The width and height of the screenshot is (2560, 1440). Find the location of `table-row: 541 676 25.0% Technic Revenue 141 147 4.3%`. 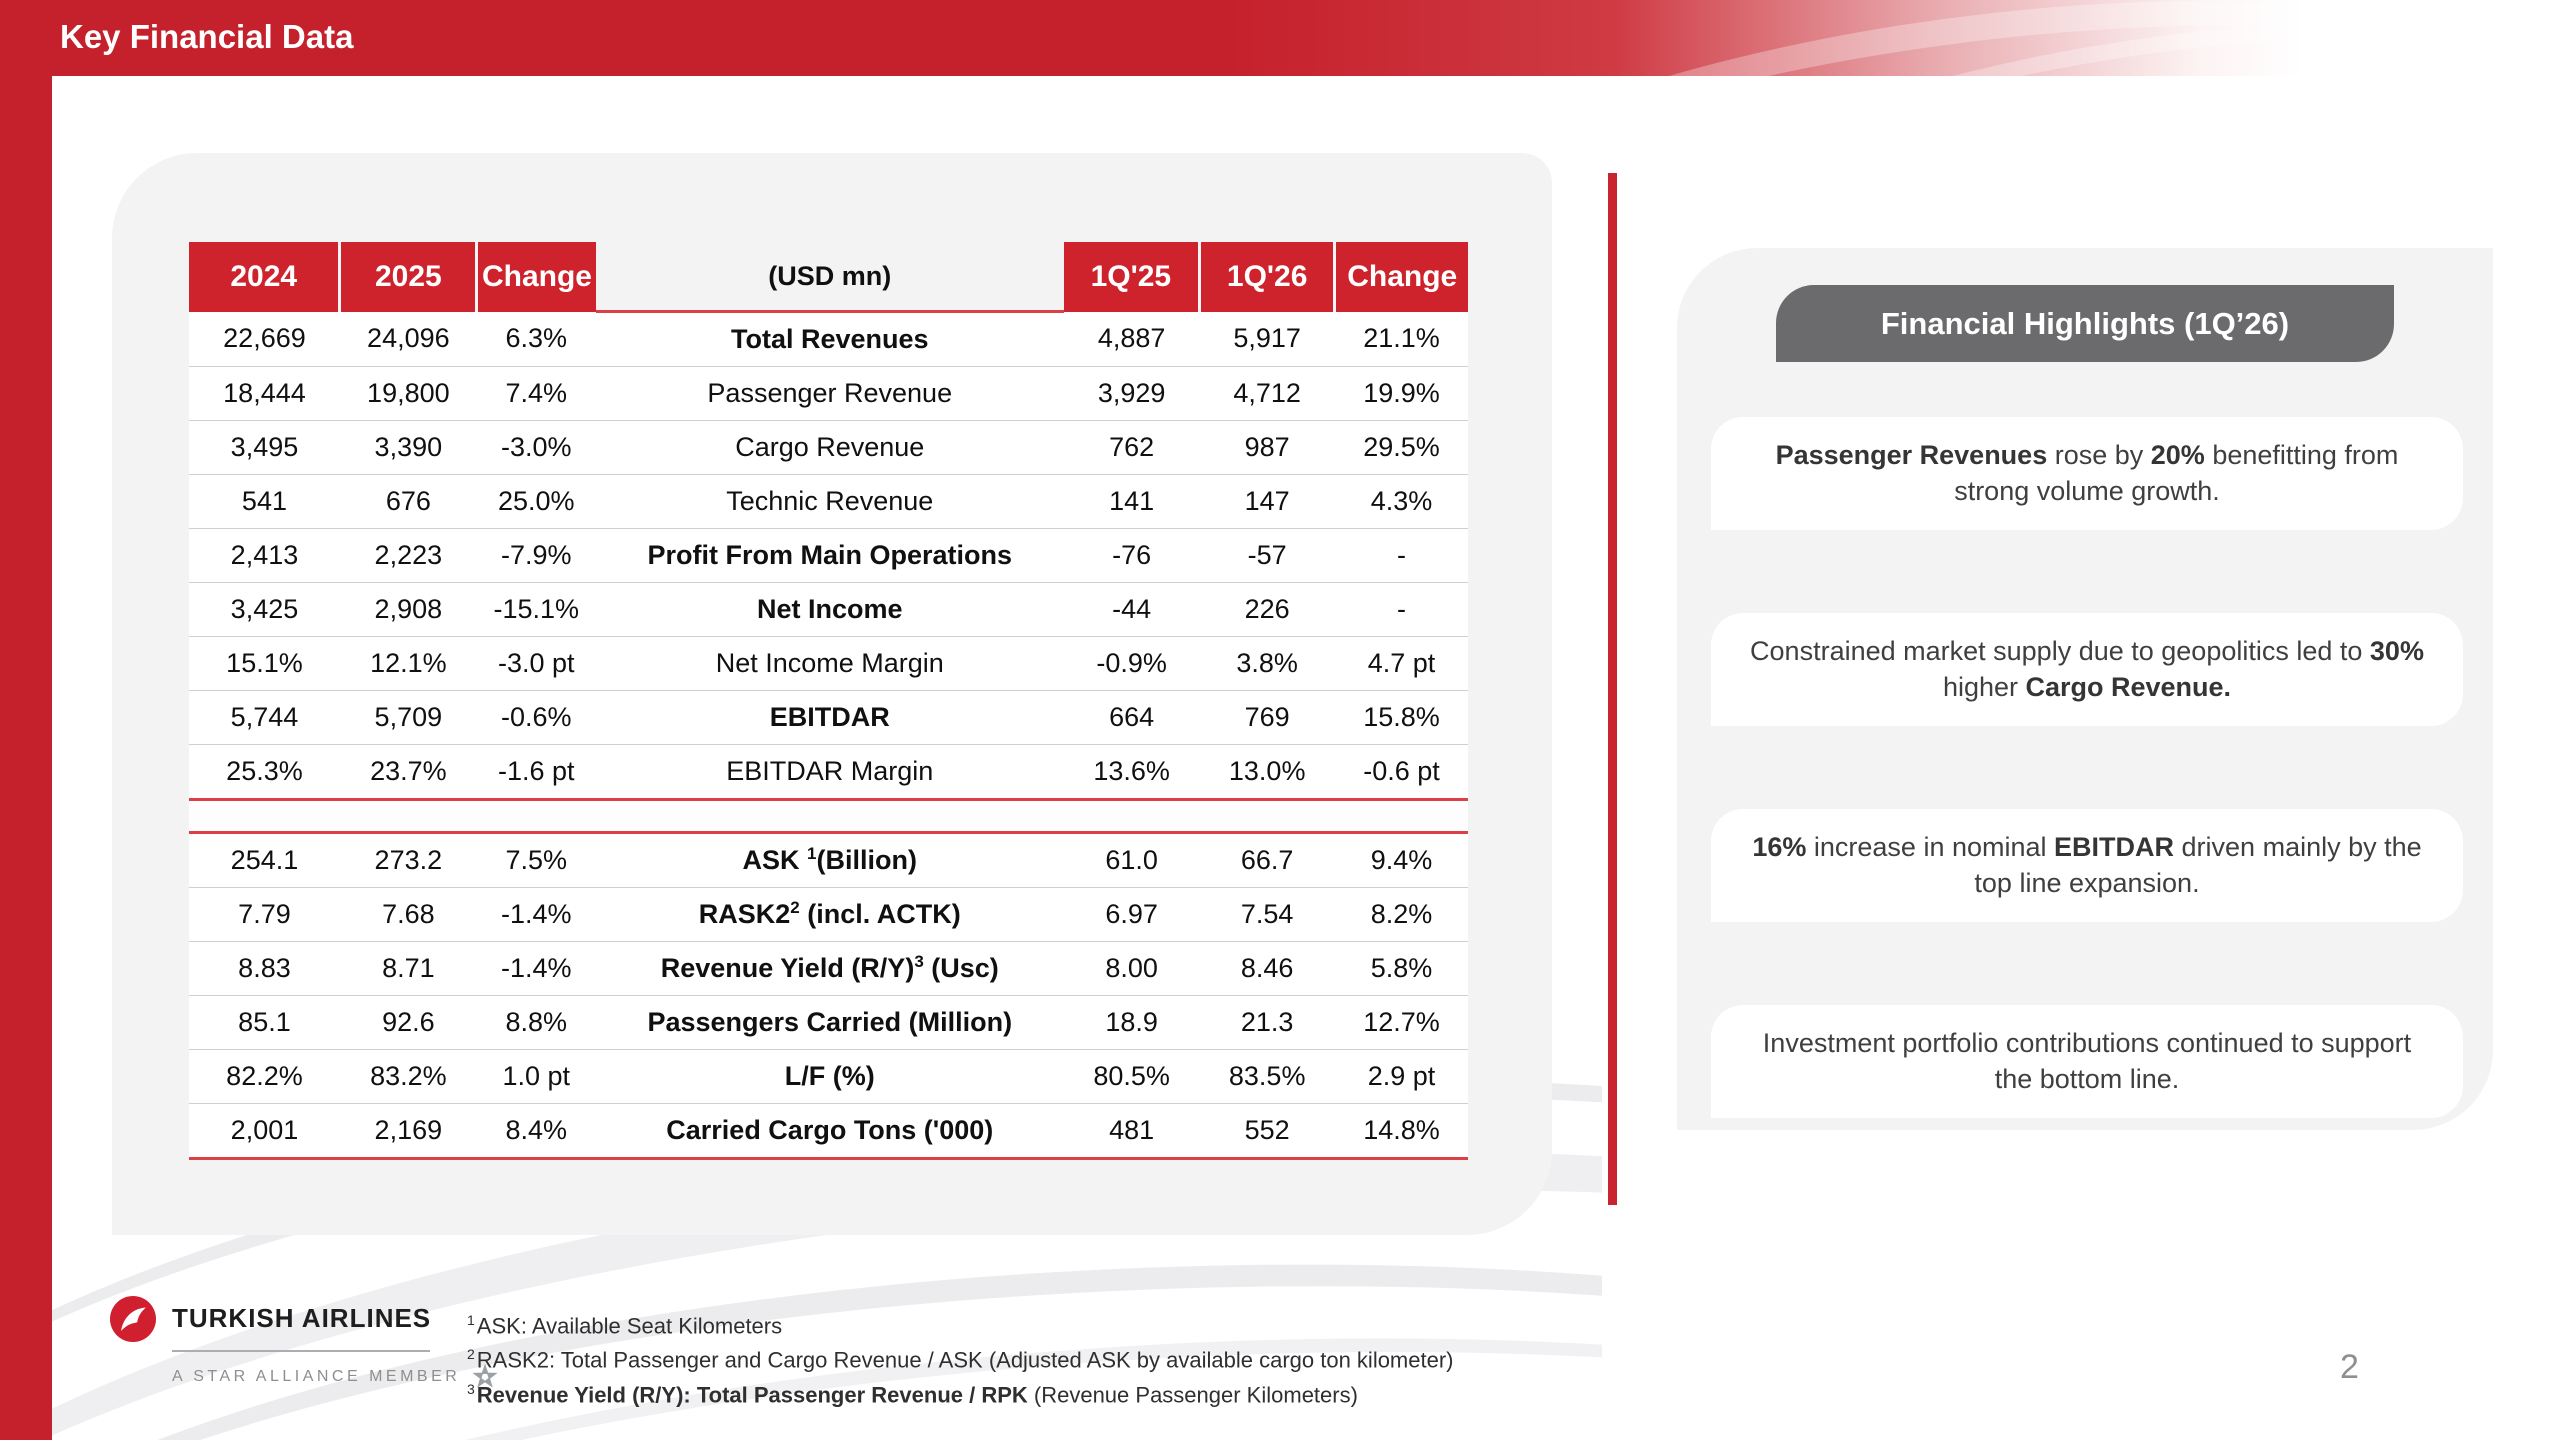

table-row: 541 676 25.0% Technic Revenue 141 147 4.3% is located at coordinates (828, 501).